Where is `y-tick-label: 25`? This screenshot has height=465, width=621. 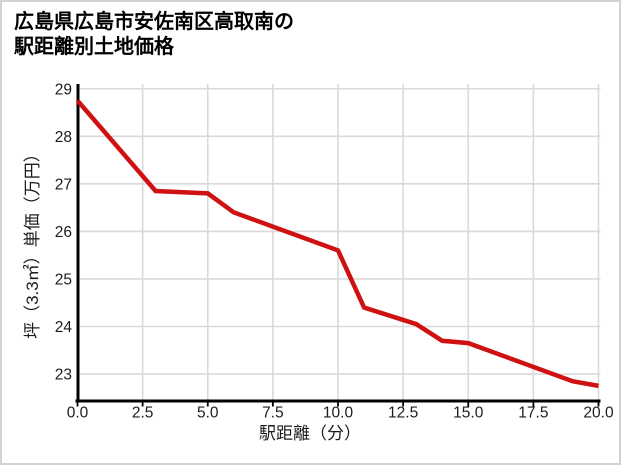 y-tick-label: 25 is located at coordinates (63, 279).